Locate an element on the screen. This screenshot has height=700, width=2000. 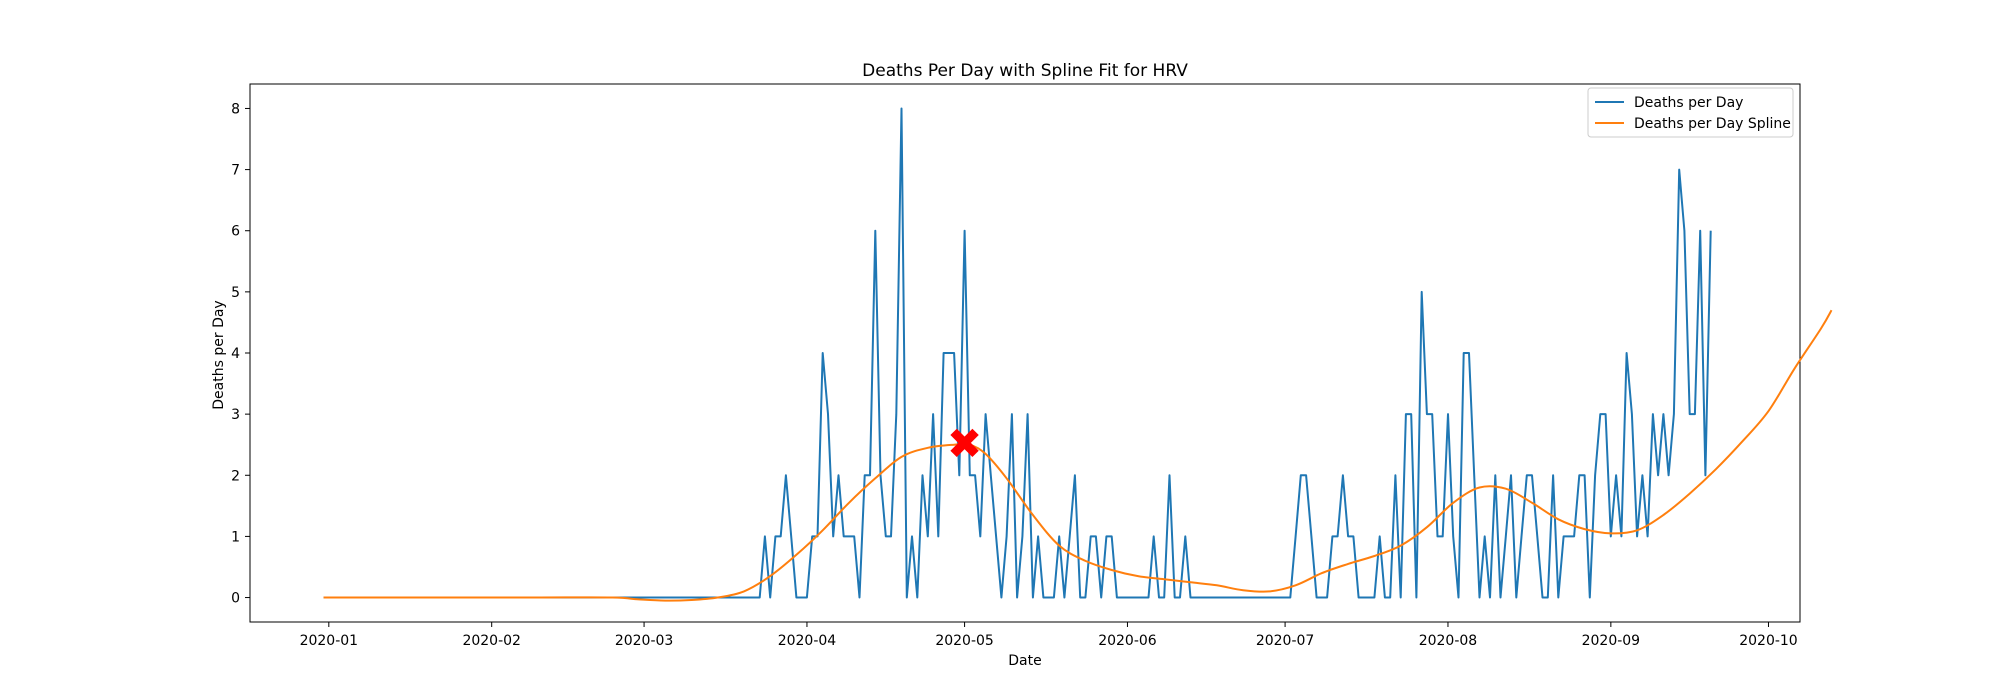
x-tick-label: 2020-10 is located at coordinates (1768, 641).